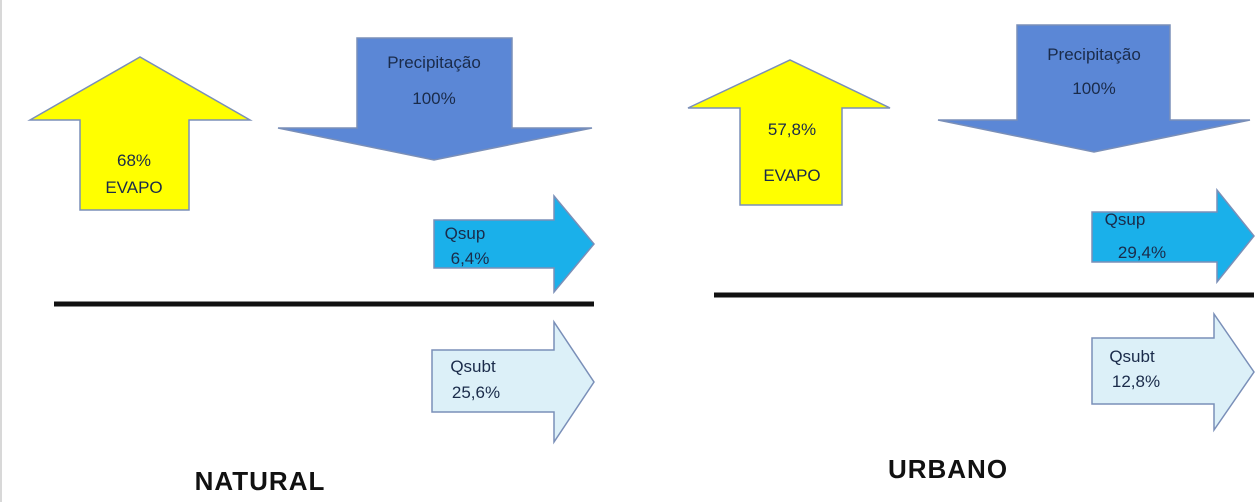  I want to click on scenario-title-urbano: URBANO, so click(948, 469).